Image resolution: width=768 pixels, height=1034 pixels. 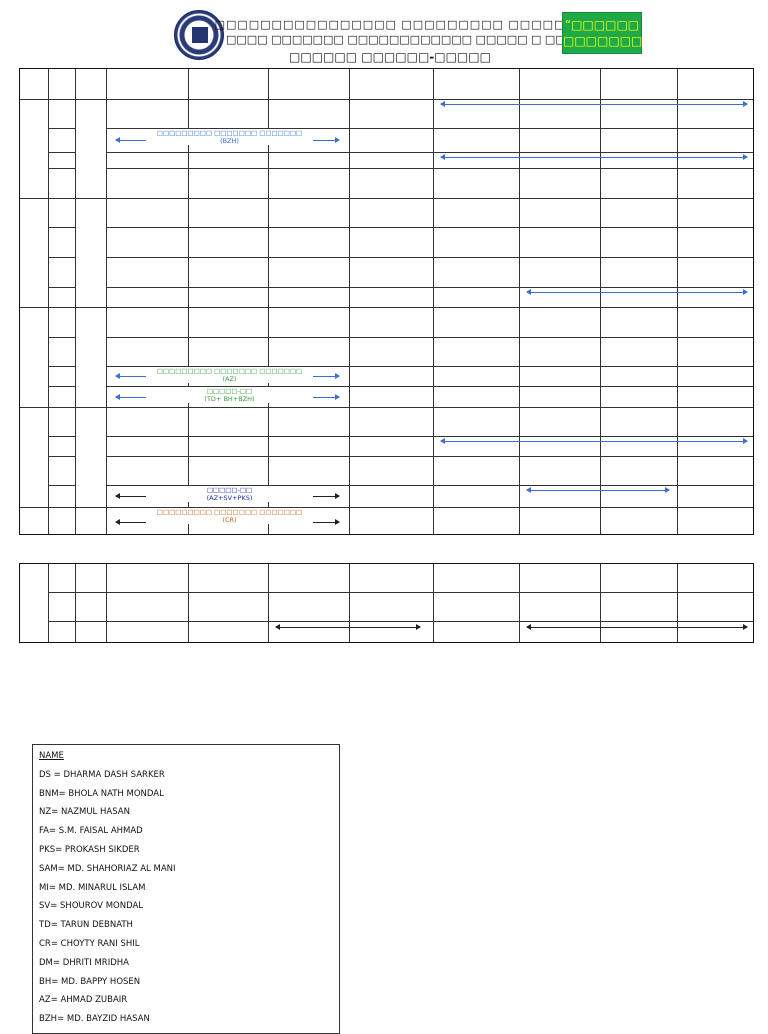 What do you see at coordinates (91, 906) in the screenshot?
I see `legend-entry: SV= SHOUROV MONDAL` at bounding box center [91, 906].